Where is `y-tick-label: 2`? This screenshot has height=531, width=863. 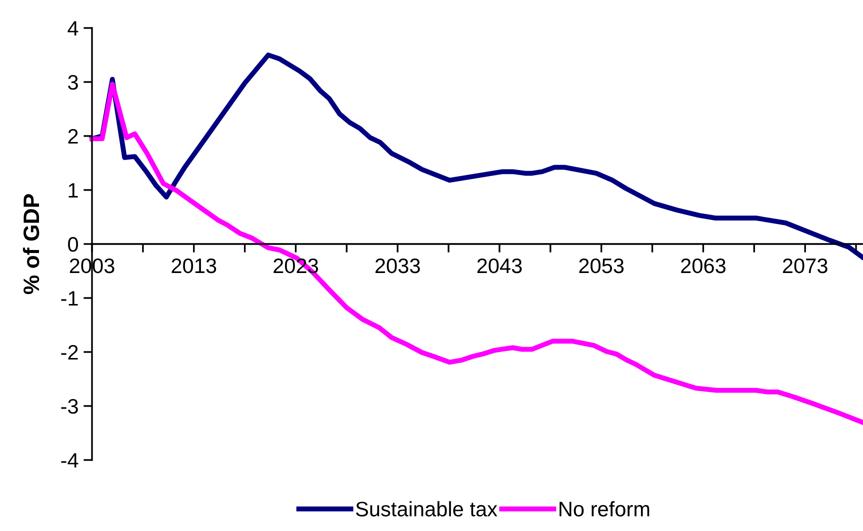
y-tick-label: 2 is located at coordinates (73, 136).